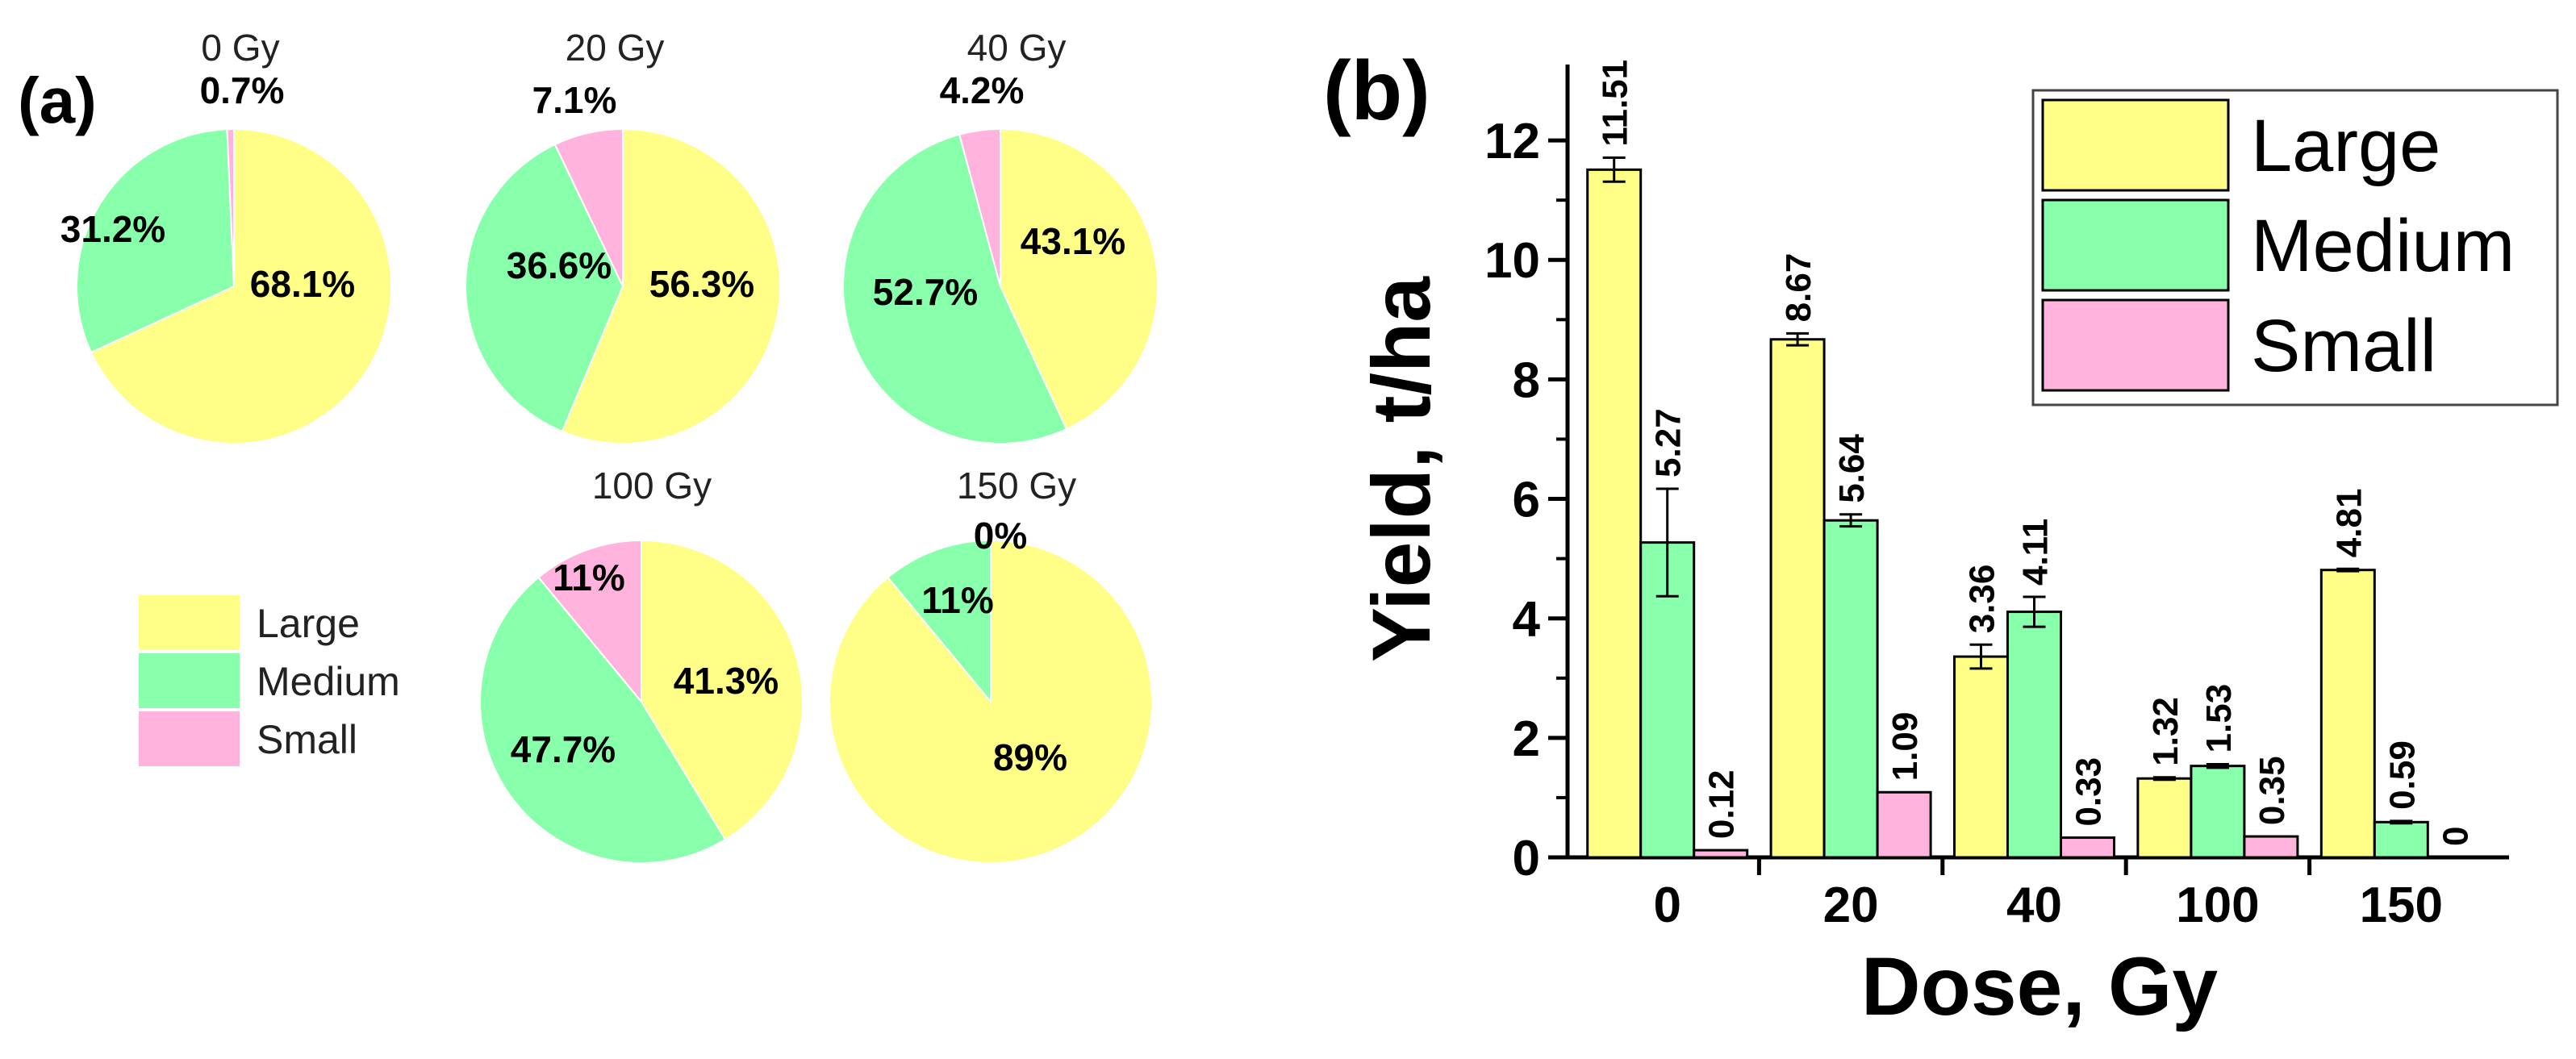  What do you see at coordinates (2135, 345) in the screenshot?
I see `legend-swatch-small` at bounding box center [2135, 345].